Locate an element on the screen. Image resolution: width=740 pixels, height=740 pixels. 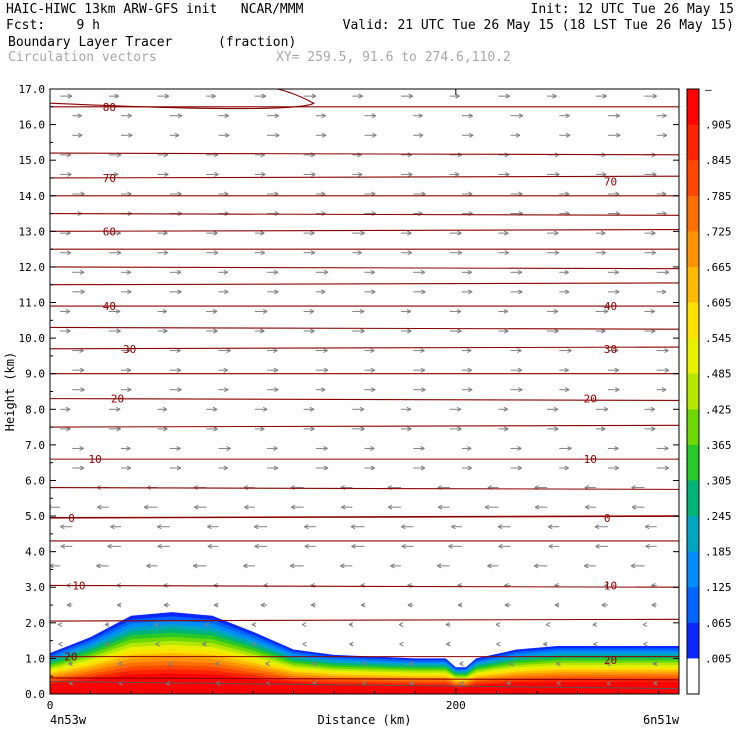
y-axis-label: Height (km) is located at coordinates (10, 391).